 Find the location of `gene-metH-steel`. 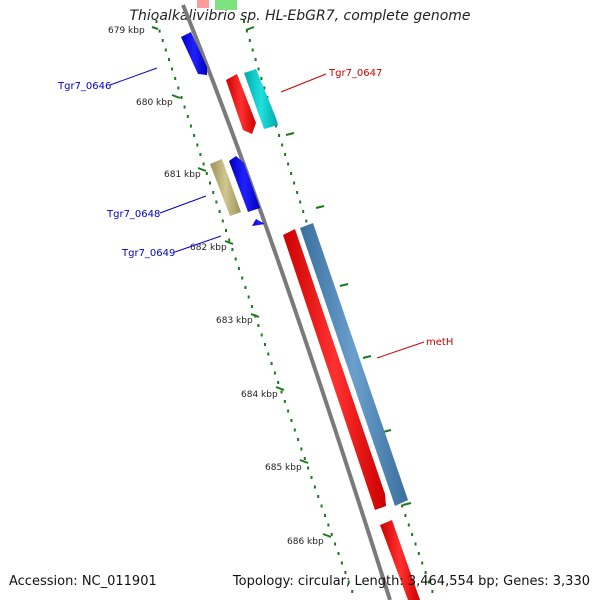

gene-metH-steel is located at coordinates (354, 364).